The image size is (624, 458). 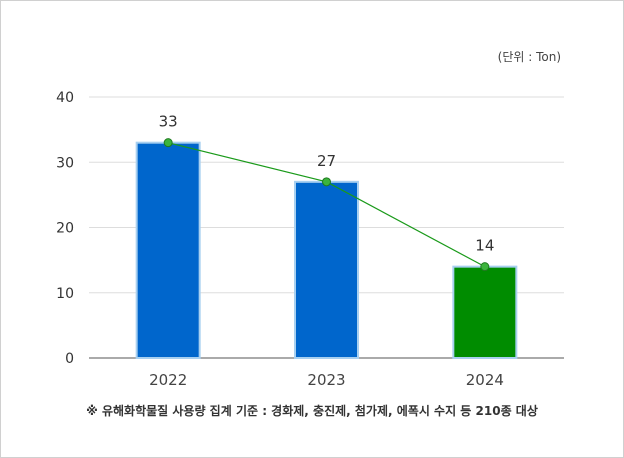 I want to click on unit-label: (단위 : Ton), so click(x=529, y=57).